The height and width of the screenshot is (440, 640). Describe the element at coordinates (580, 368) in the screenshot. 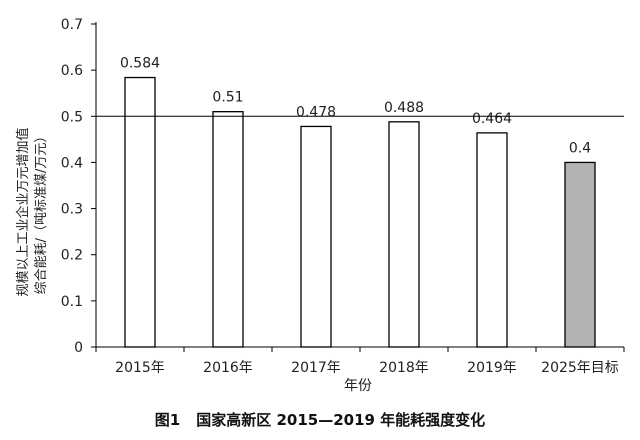

I see `x-tick-label: 2025年目标` at that location.